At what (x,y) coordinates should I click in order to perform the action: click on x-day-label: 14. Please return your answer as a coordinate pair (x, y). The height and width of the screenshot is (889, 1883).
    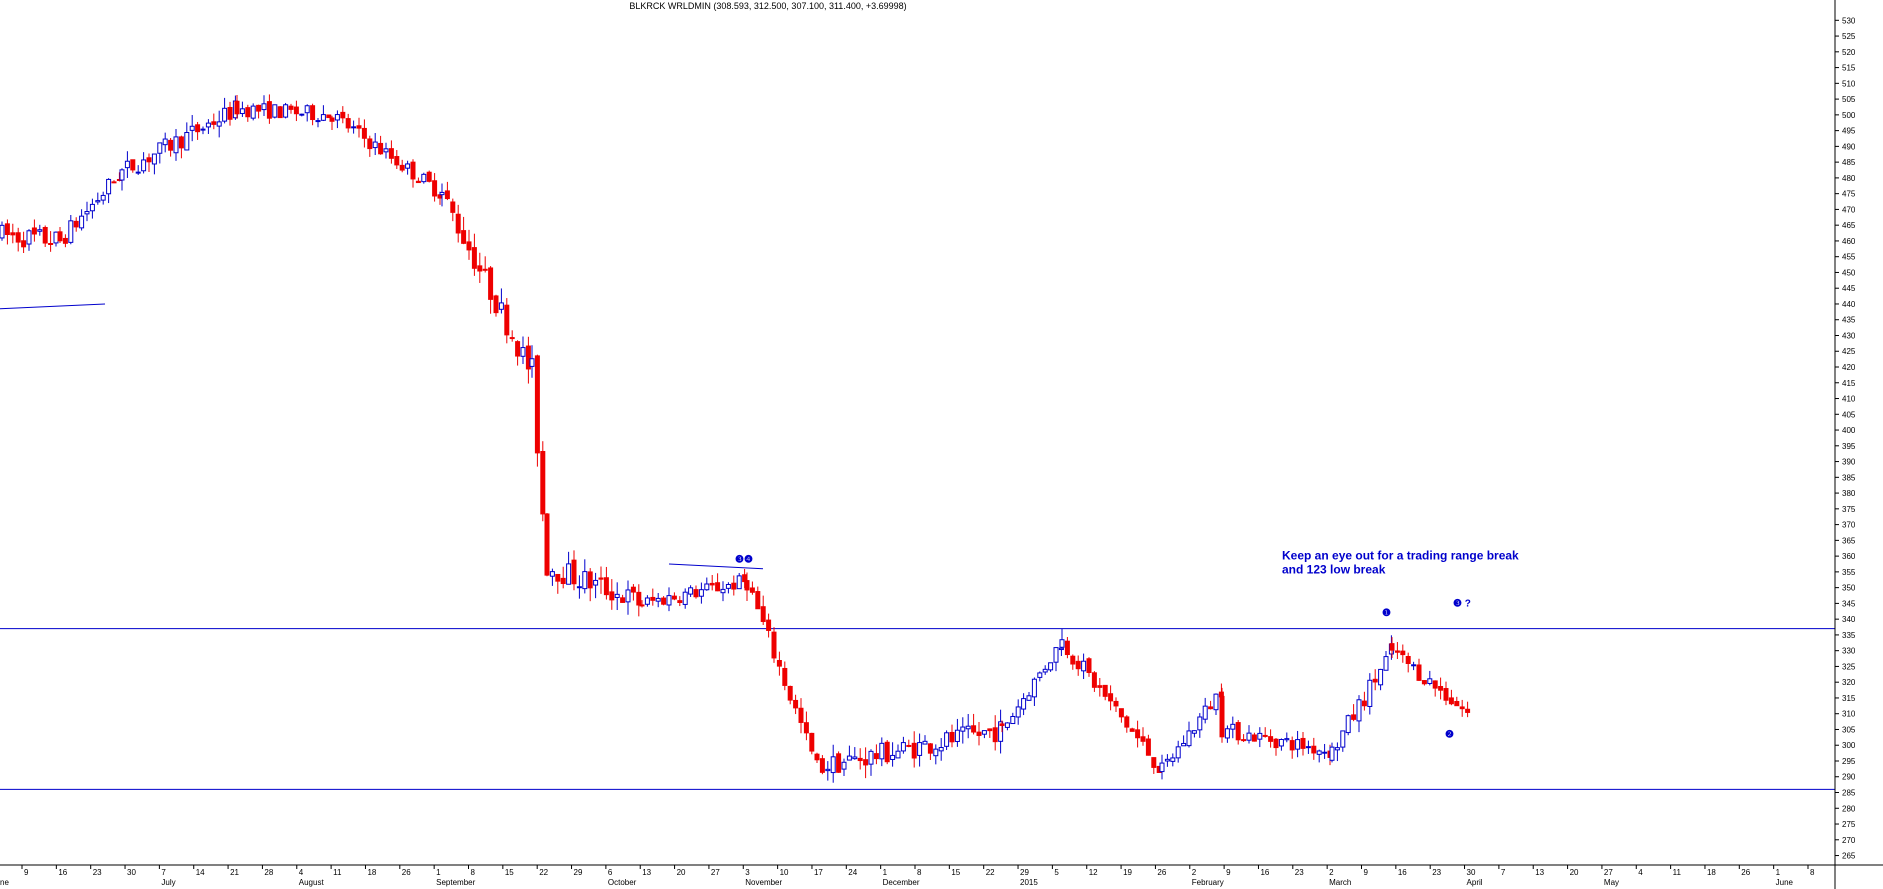
    Looking at the image, I should click on (200, 872).